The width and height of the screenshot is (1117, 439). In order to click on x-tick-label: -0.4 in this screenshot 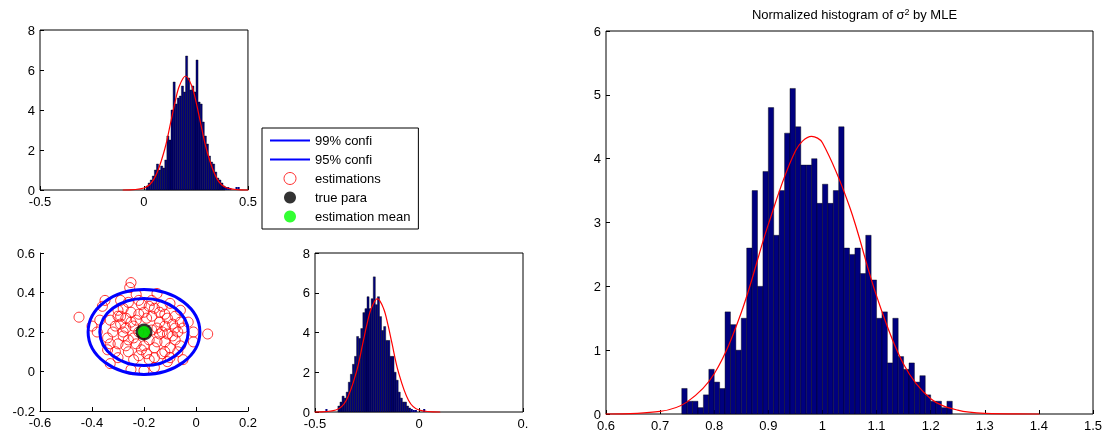, I will do `click(92, 422)`.